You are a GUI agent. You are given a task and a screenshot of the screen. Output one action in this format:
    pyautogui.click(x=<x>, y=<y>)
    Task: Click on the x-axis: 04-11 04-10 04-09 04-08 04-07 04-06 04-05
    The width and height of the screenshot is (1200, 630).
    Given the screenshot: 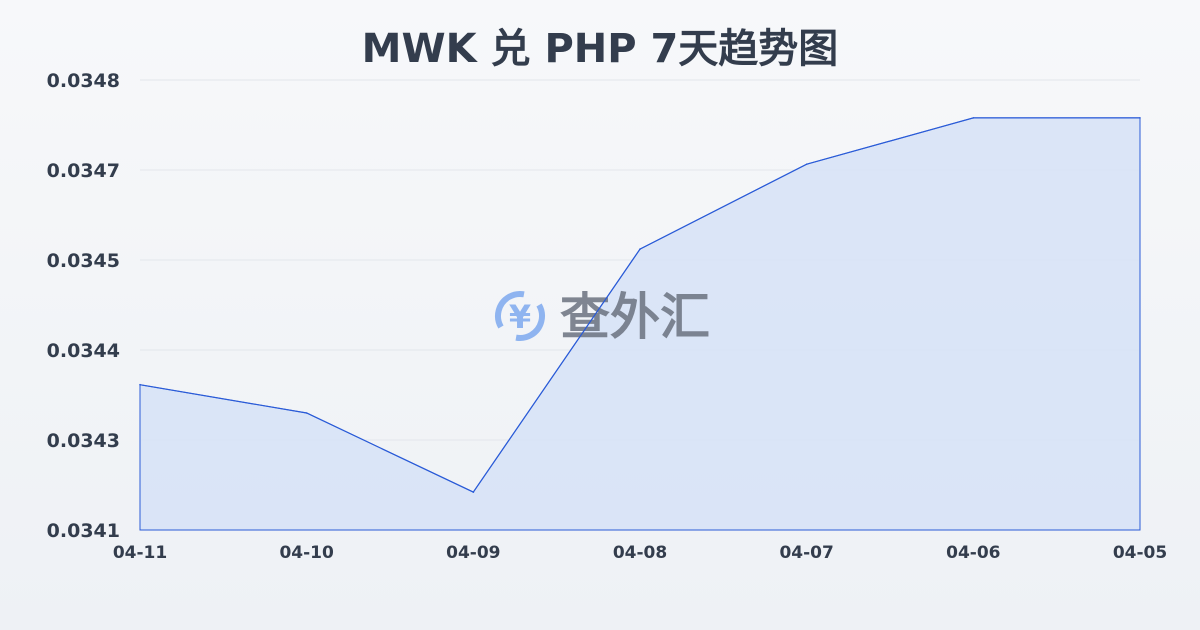 What is the action you would take?
    pyautogui.click(x=640, y=553)
    